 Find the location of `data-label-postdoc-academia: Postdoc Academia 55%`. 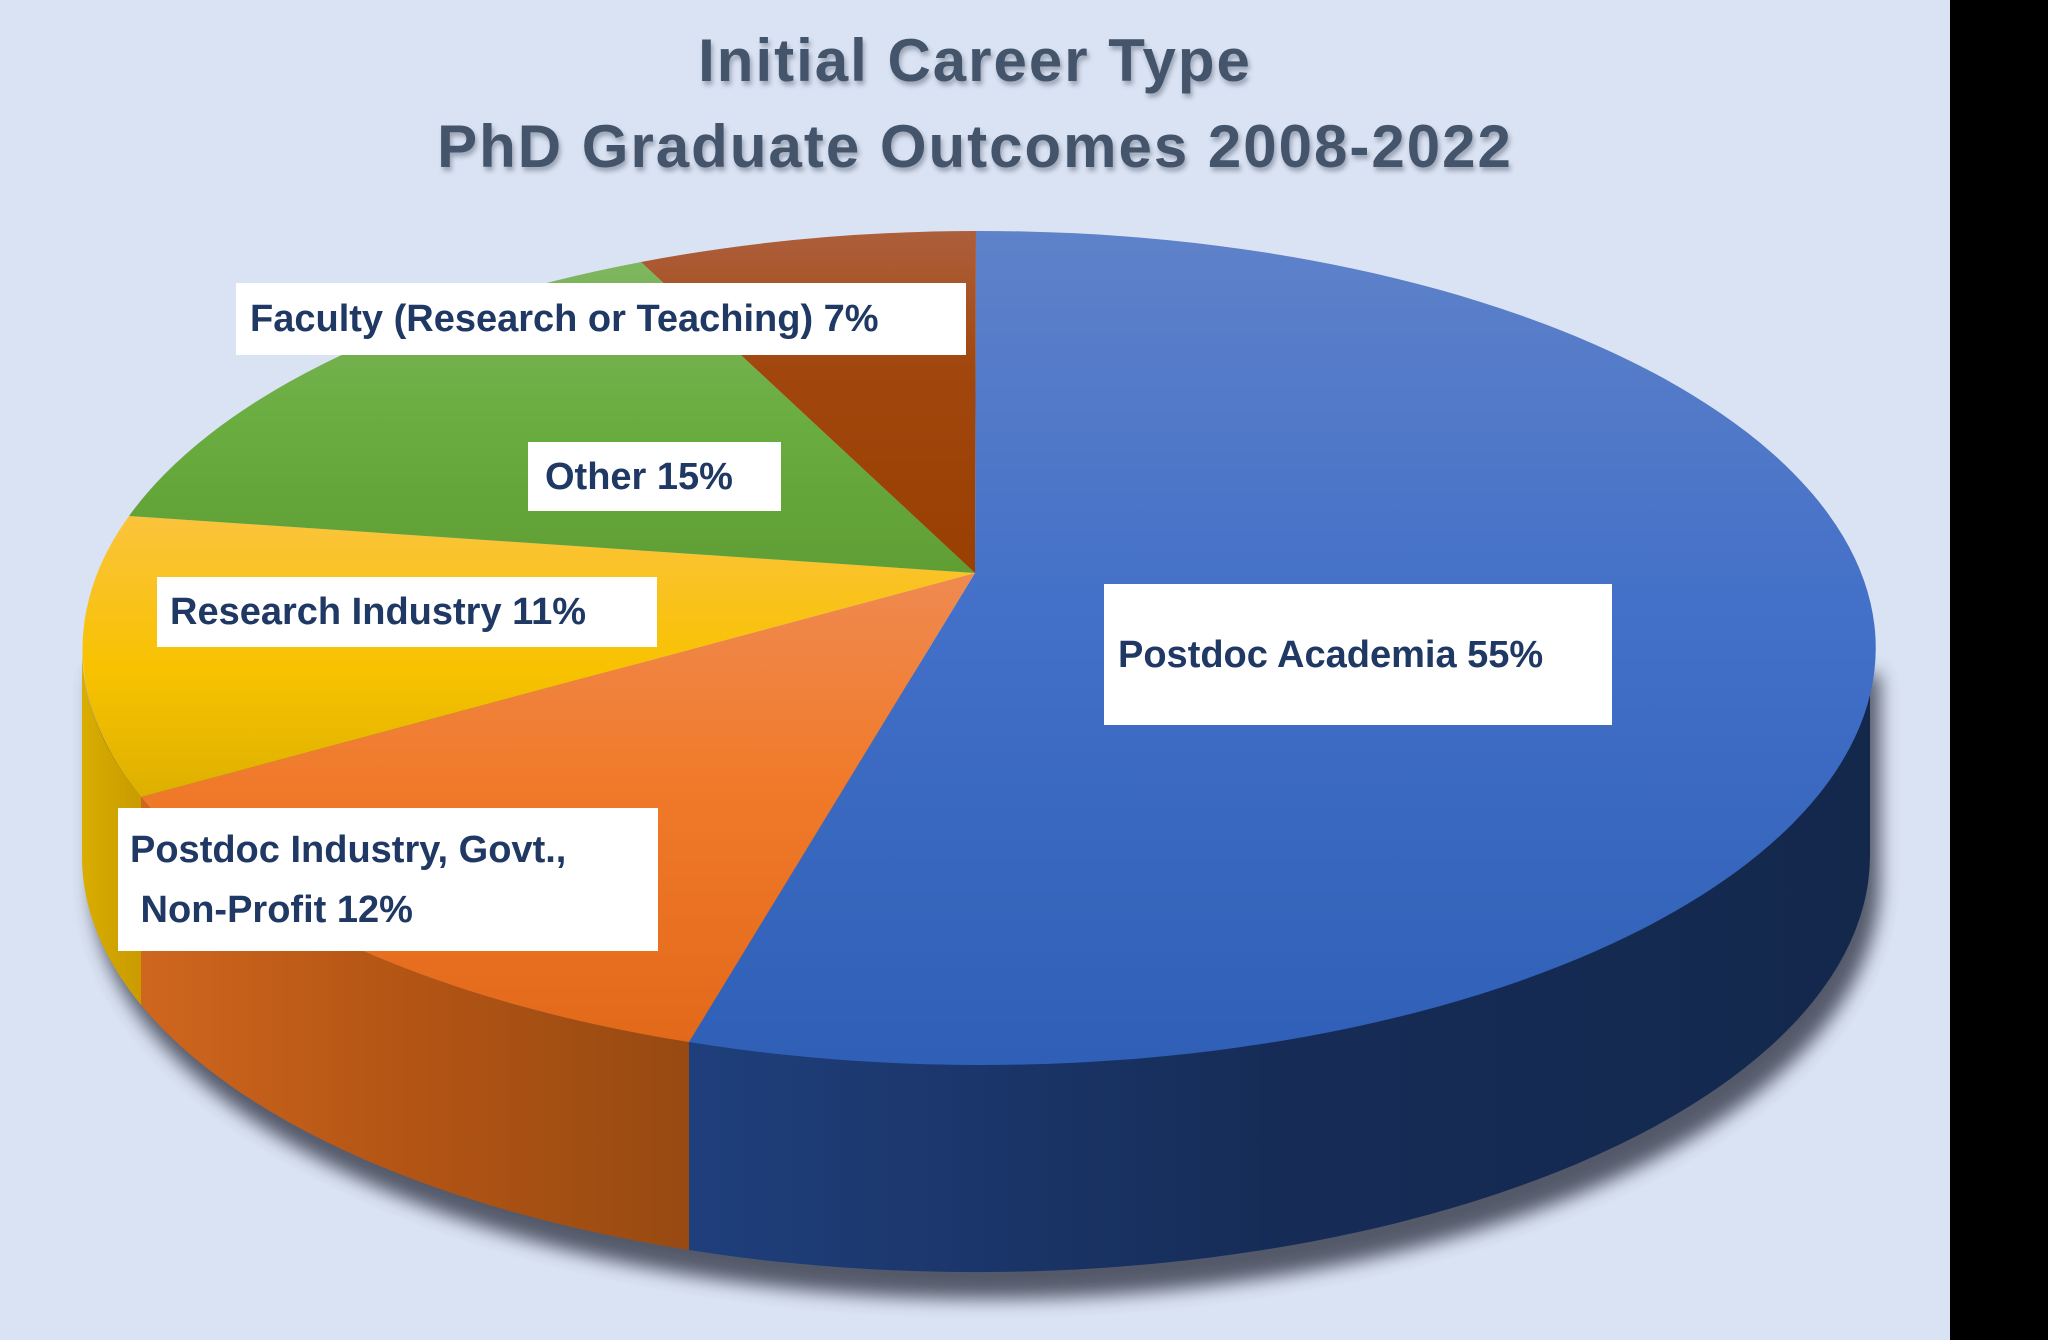

data-label-postdoc-academia: Postdoc Academia 55% is located at coordinates (1358, 654).